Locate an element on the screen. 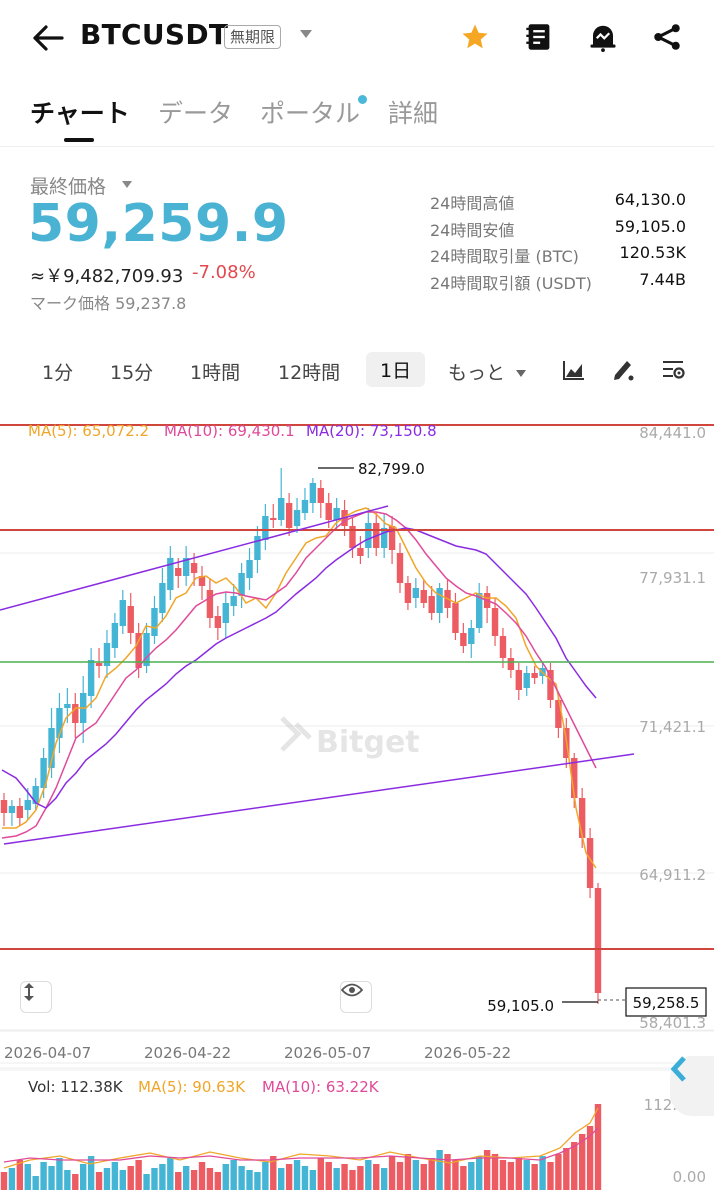  date-axis-label: 2026-05-22 is located at coordinates (467, 1053).